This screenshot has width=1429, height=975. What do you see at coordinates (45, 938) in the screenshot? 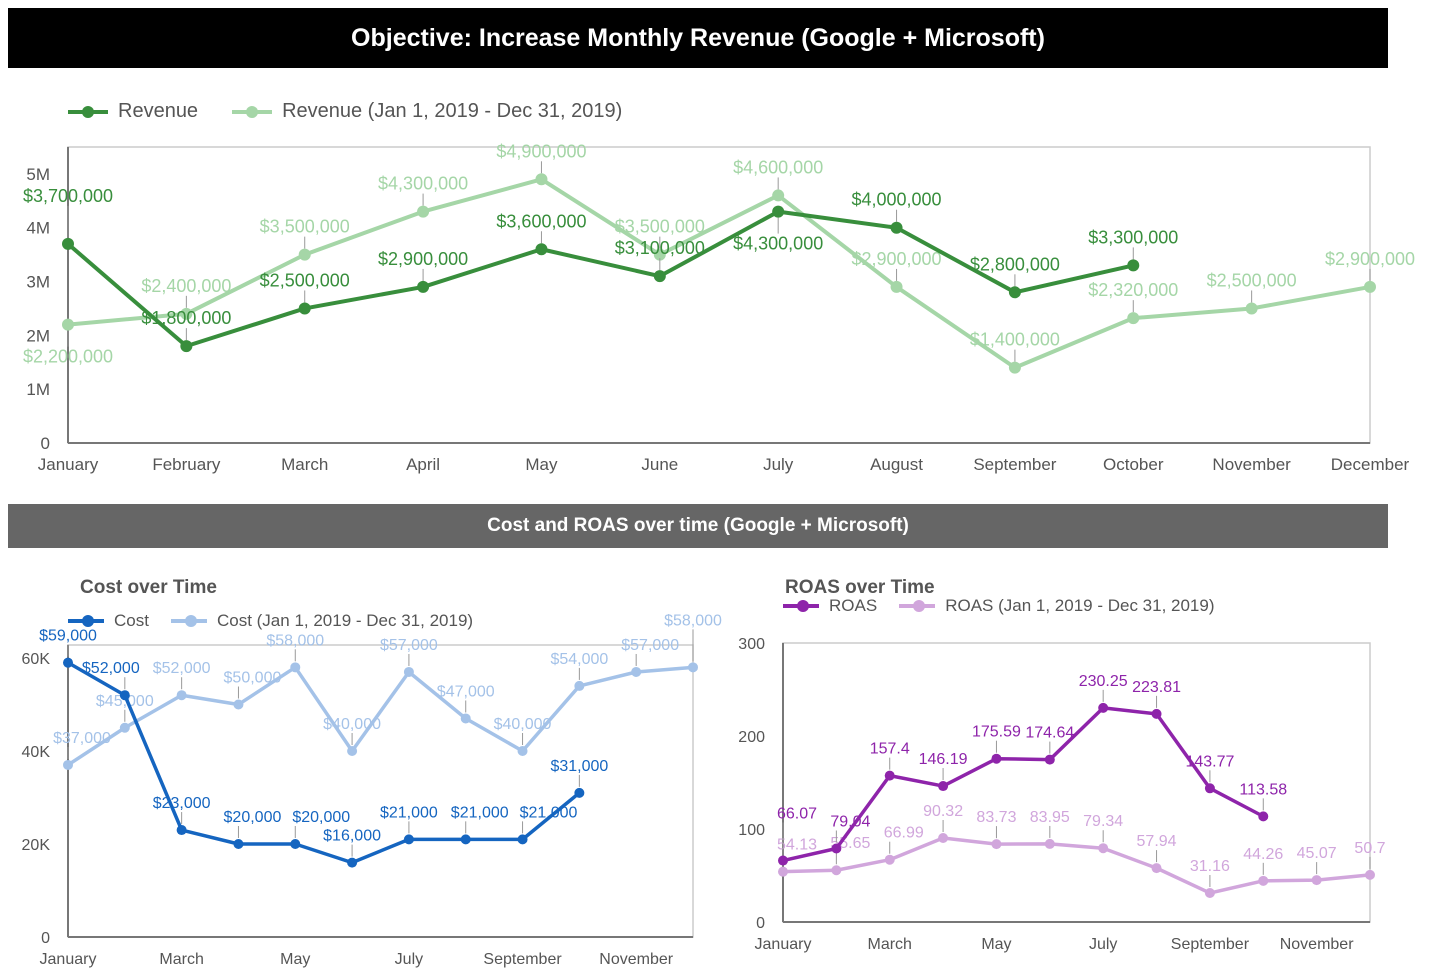
I see `cost-y-tick-label: 0` at bounding box center [45, 938].